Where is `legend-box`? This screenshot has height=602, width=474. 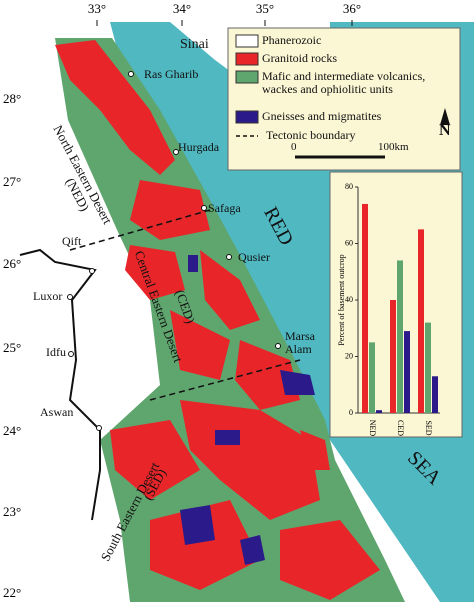 legend-box is located at coordinates (344, 99).